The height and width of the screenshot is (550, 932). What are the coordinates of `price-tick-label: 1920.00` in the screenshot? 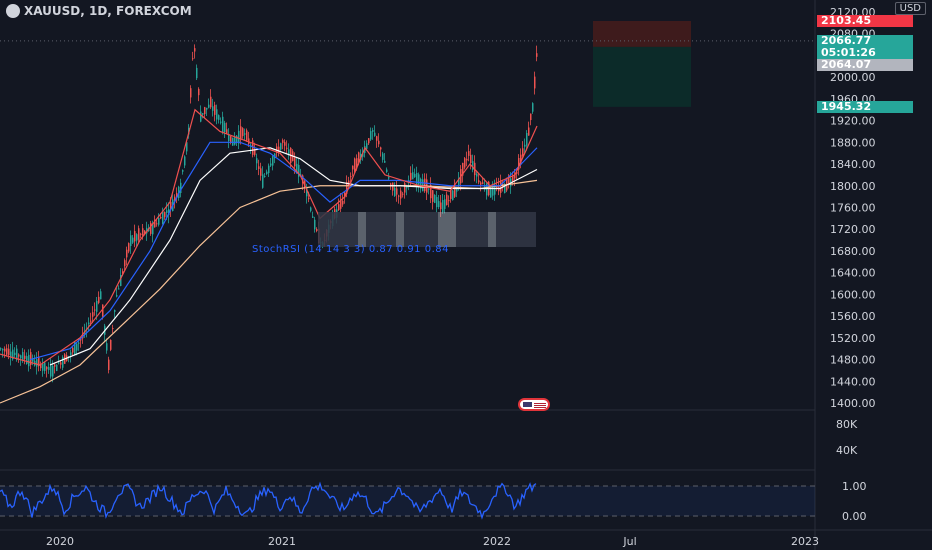 It's located at (853, 121).